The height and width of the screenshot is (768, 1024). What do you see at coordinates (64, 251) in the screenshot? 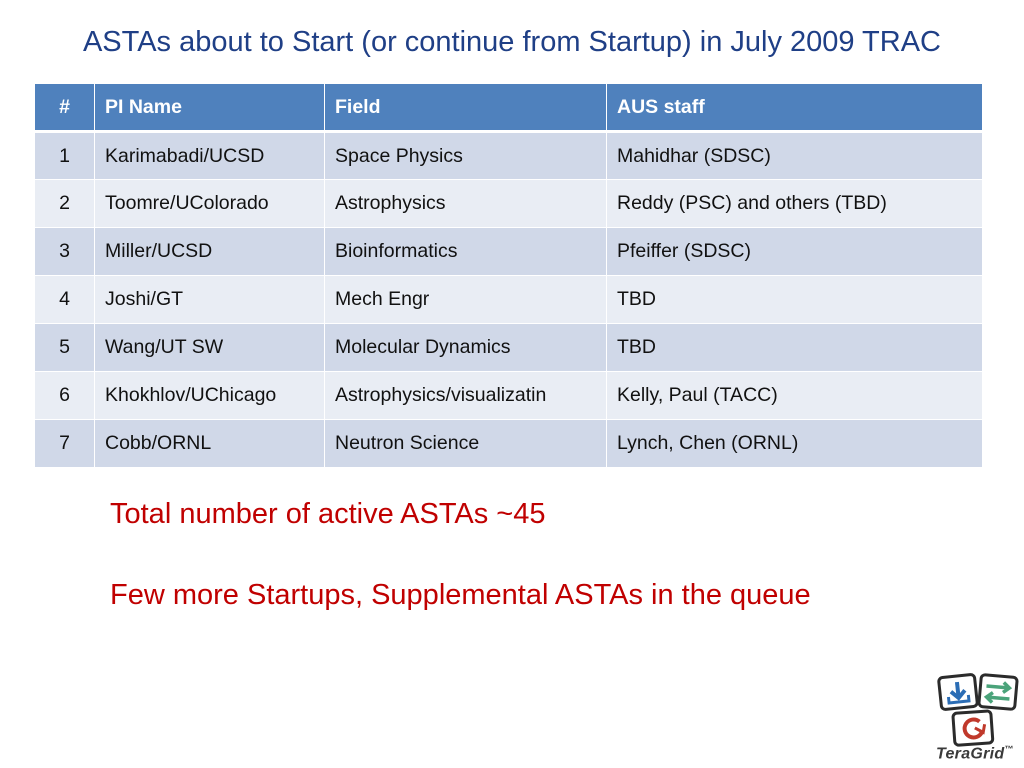
I see `cell-number: 3` at bounding box center [64, 251].